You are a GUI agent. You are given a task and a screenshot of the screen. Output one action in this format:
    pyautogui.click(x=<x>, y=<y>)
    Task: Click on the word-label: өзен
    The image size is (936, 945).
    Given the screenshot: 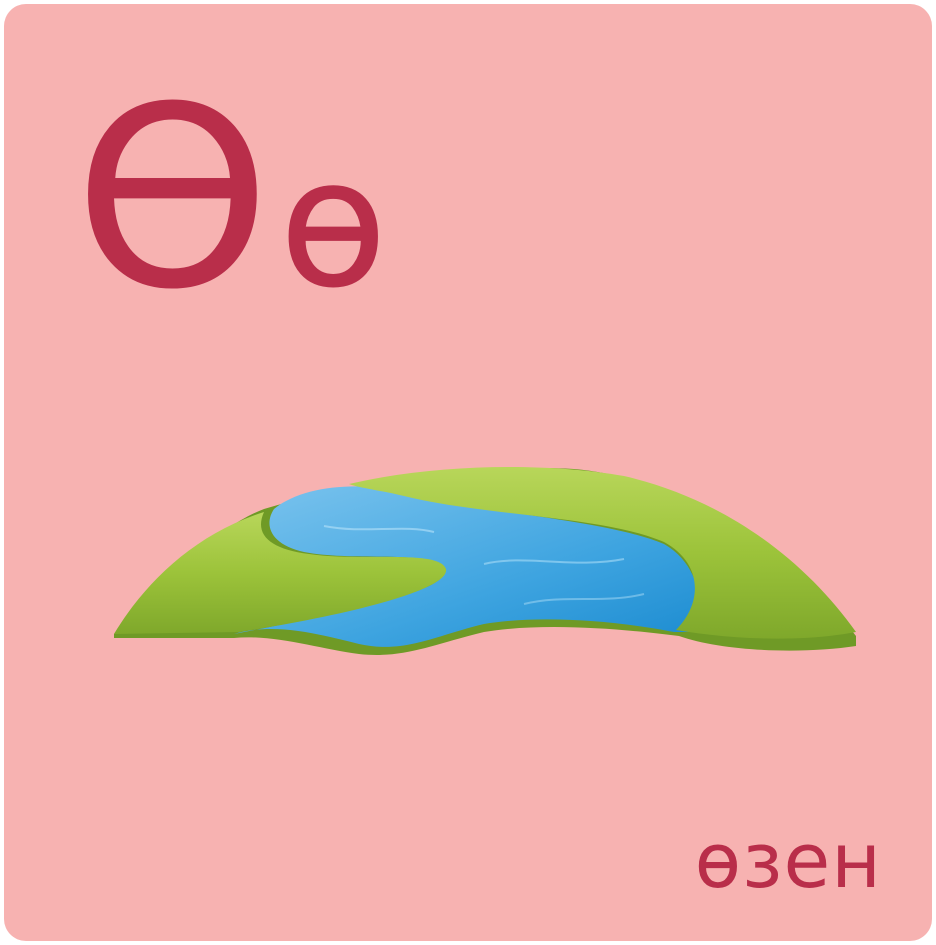 What is the action you would take?
    pyautogui.click(x=788, y=860)
    